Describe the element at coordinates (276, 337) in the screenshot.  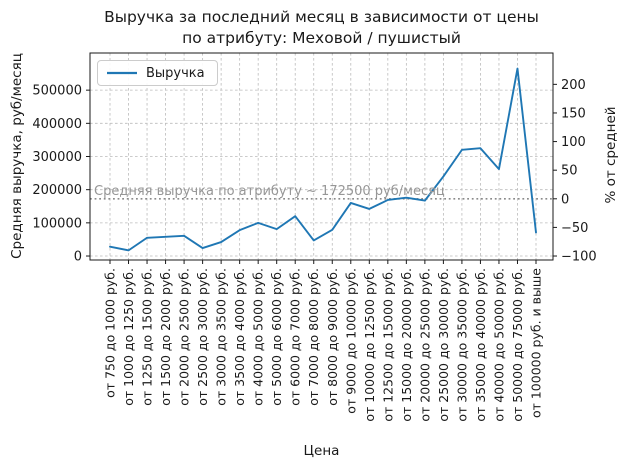
I see `x-tick-label: от 5000 до 6000 руб.` at that location.